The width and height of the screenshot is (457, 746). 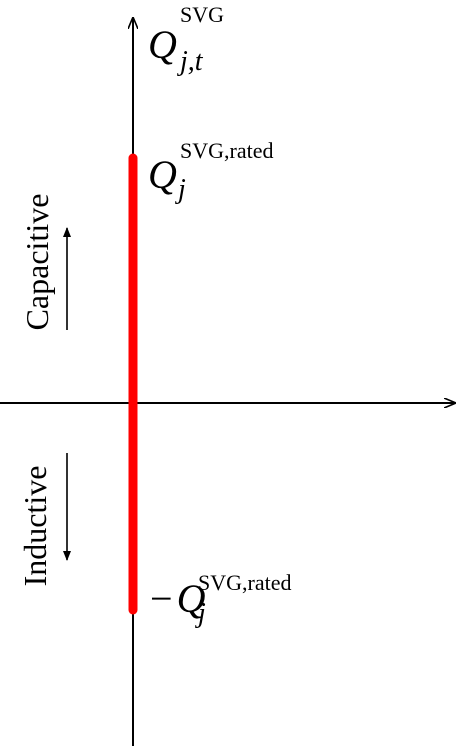 What do you see at coordinates (190, 61) in the screenshot?
I see `label-sub: j,t` at bounding box center [190, 61].